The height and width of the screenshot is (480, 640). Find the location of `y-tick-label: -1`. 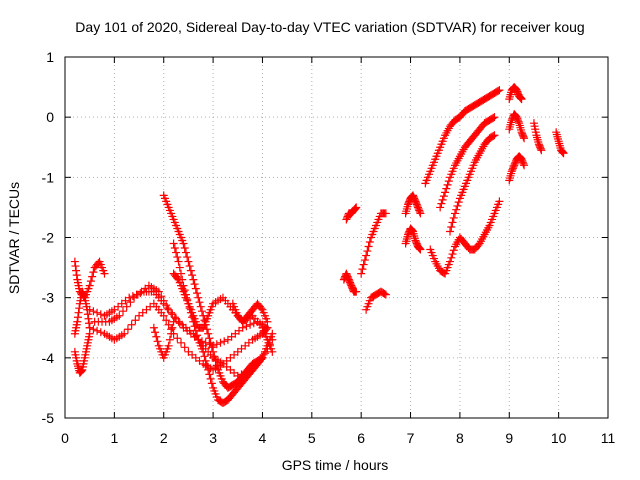

y-tick-label: -1 is located at coordinates (48, 177).